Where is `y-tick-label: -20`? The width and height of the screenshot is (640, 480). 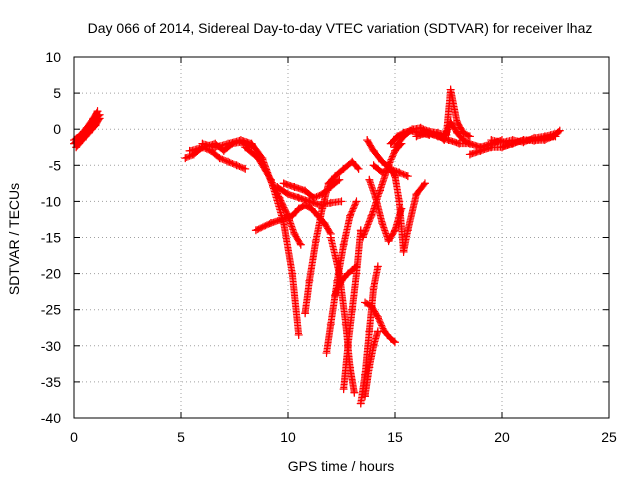 y-tick-label: -20 is located at coordinates (51, 274).